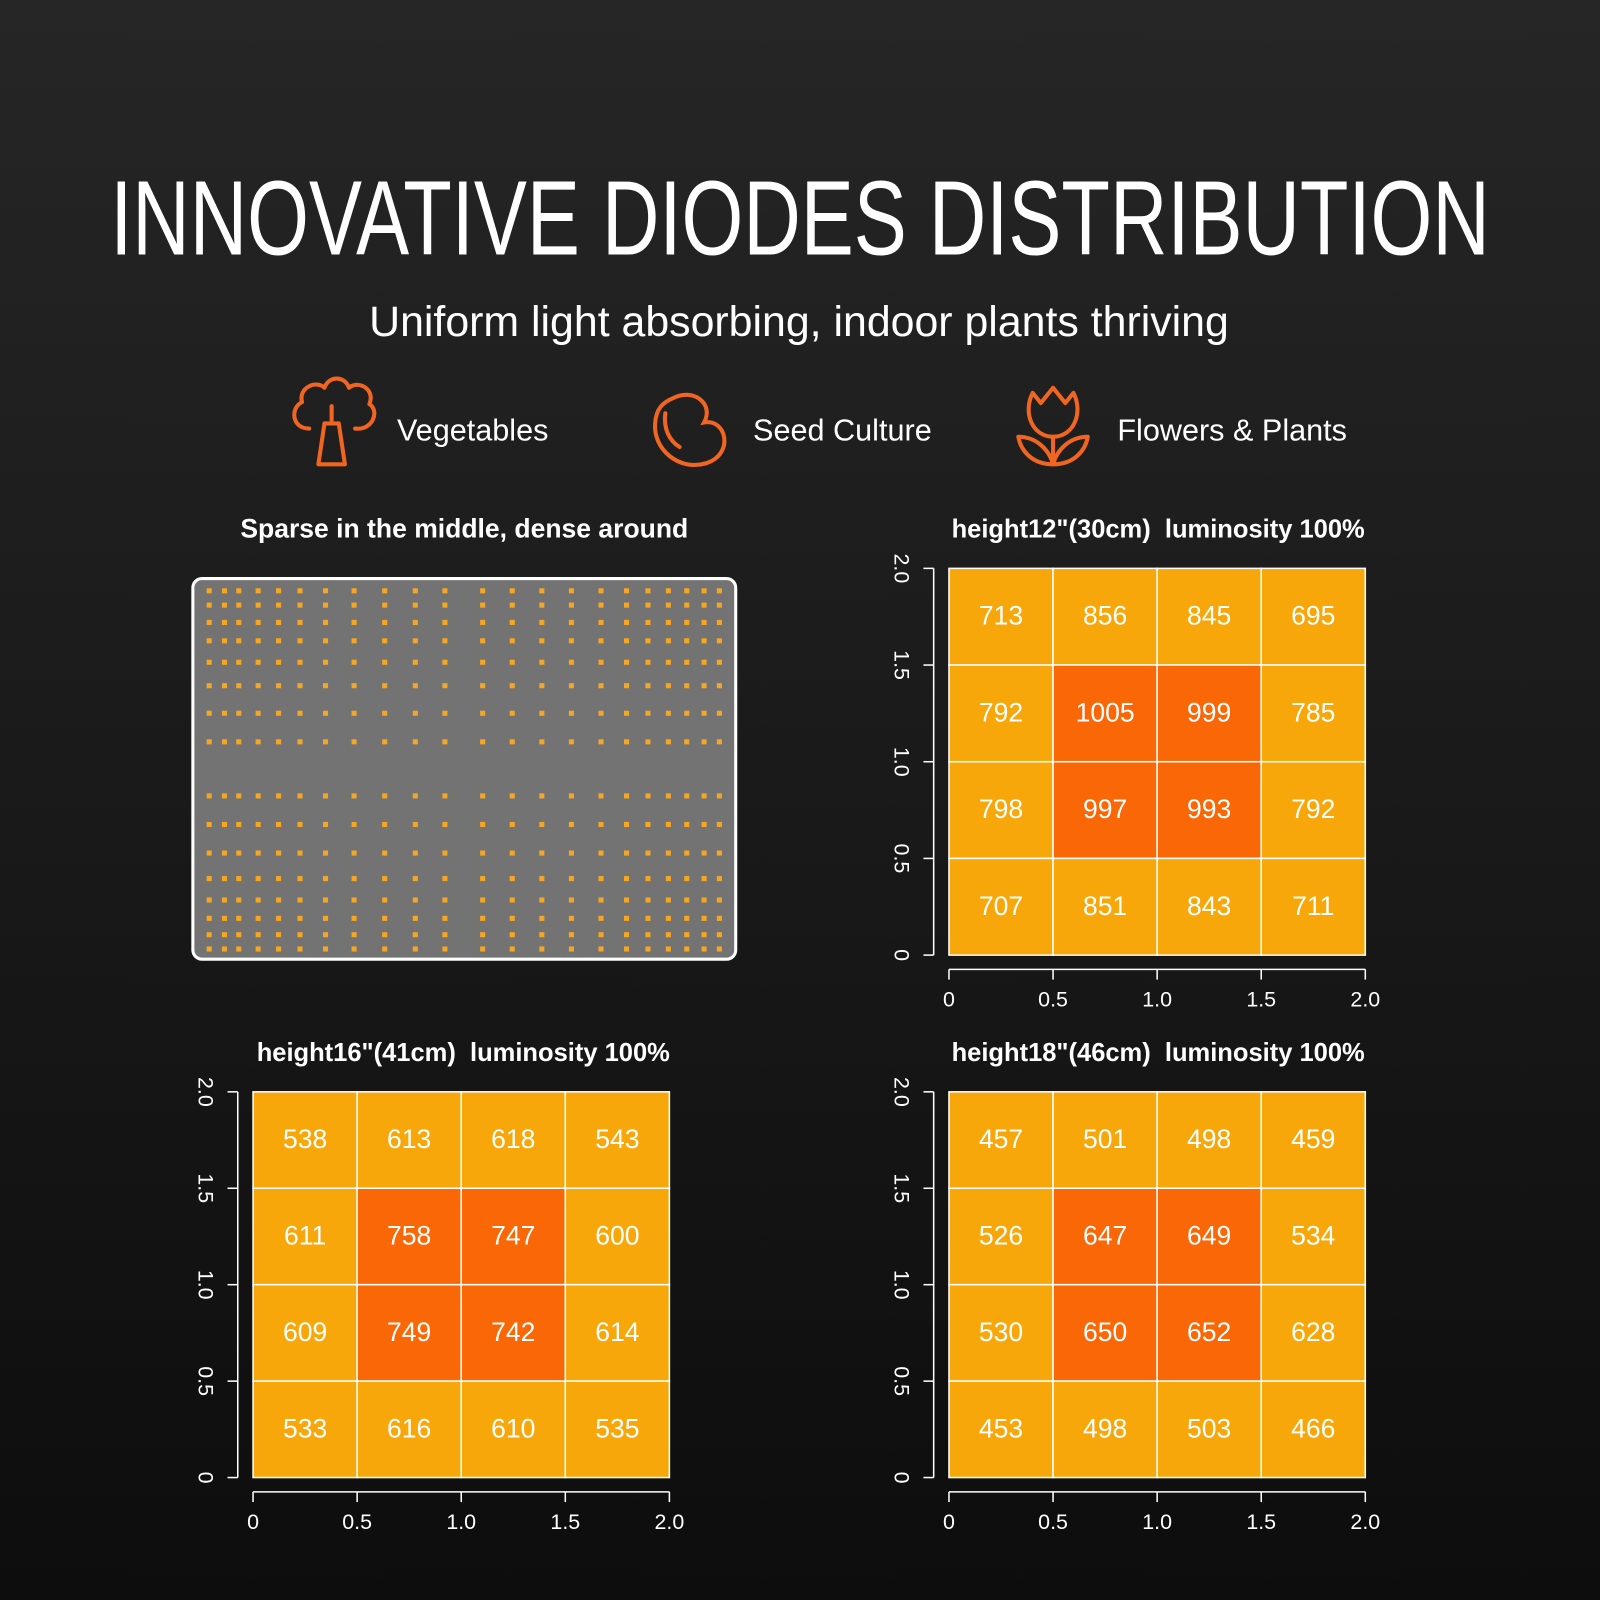  I want to click on chart-title: height18"(46cm) luminosity 100%, so click(1158, 1053).